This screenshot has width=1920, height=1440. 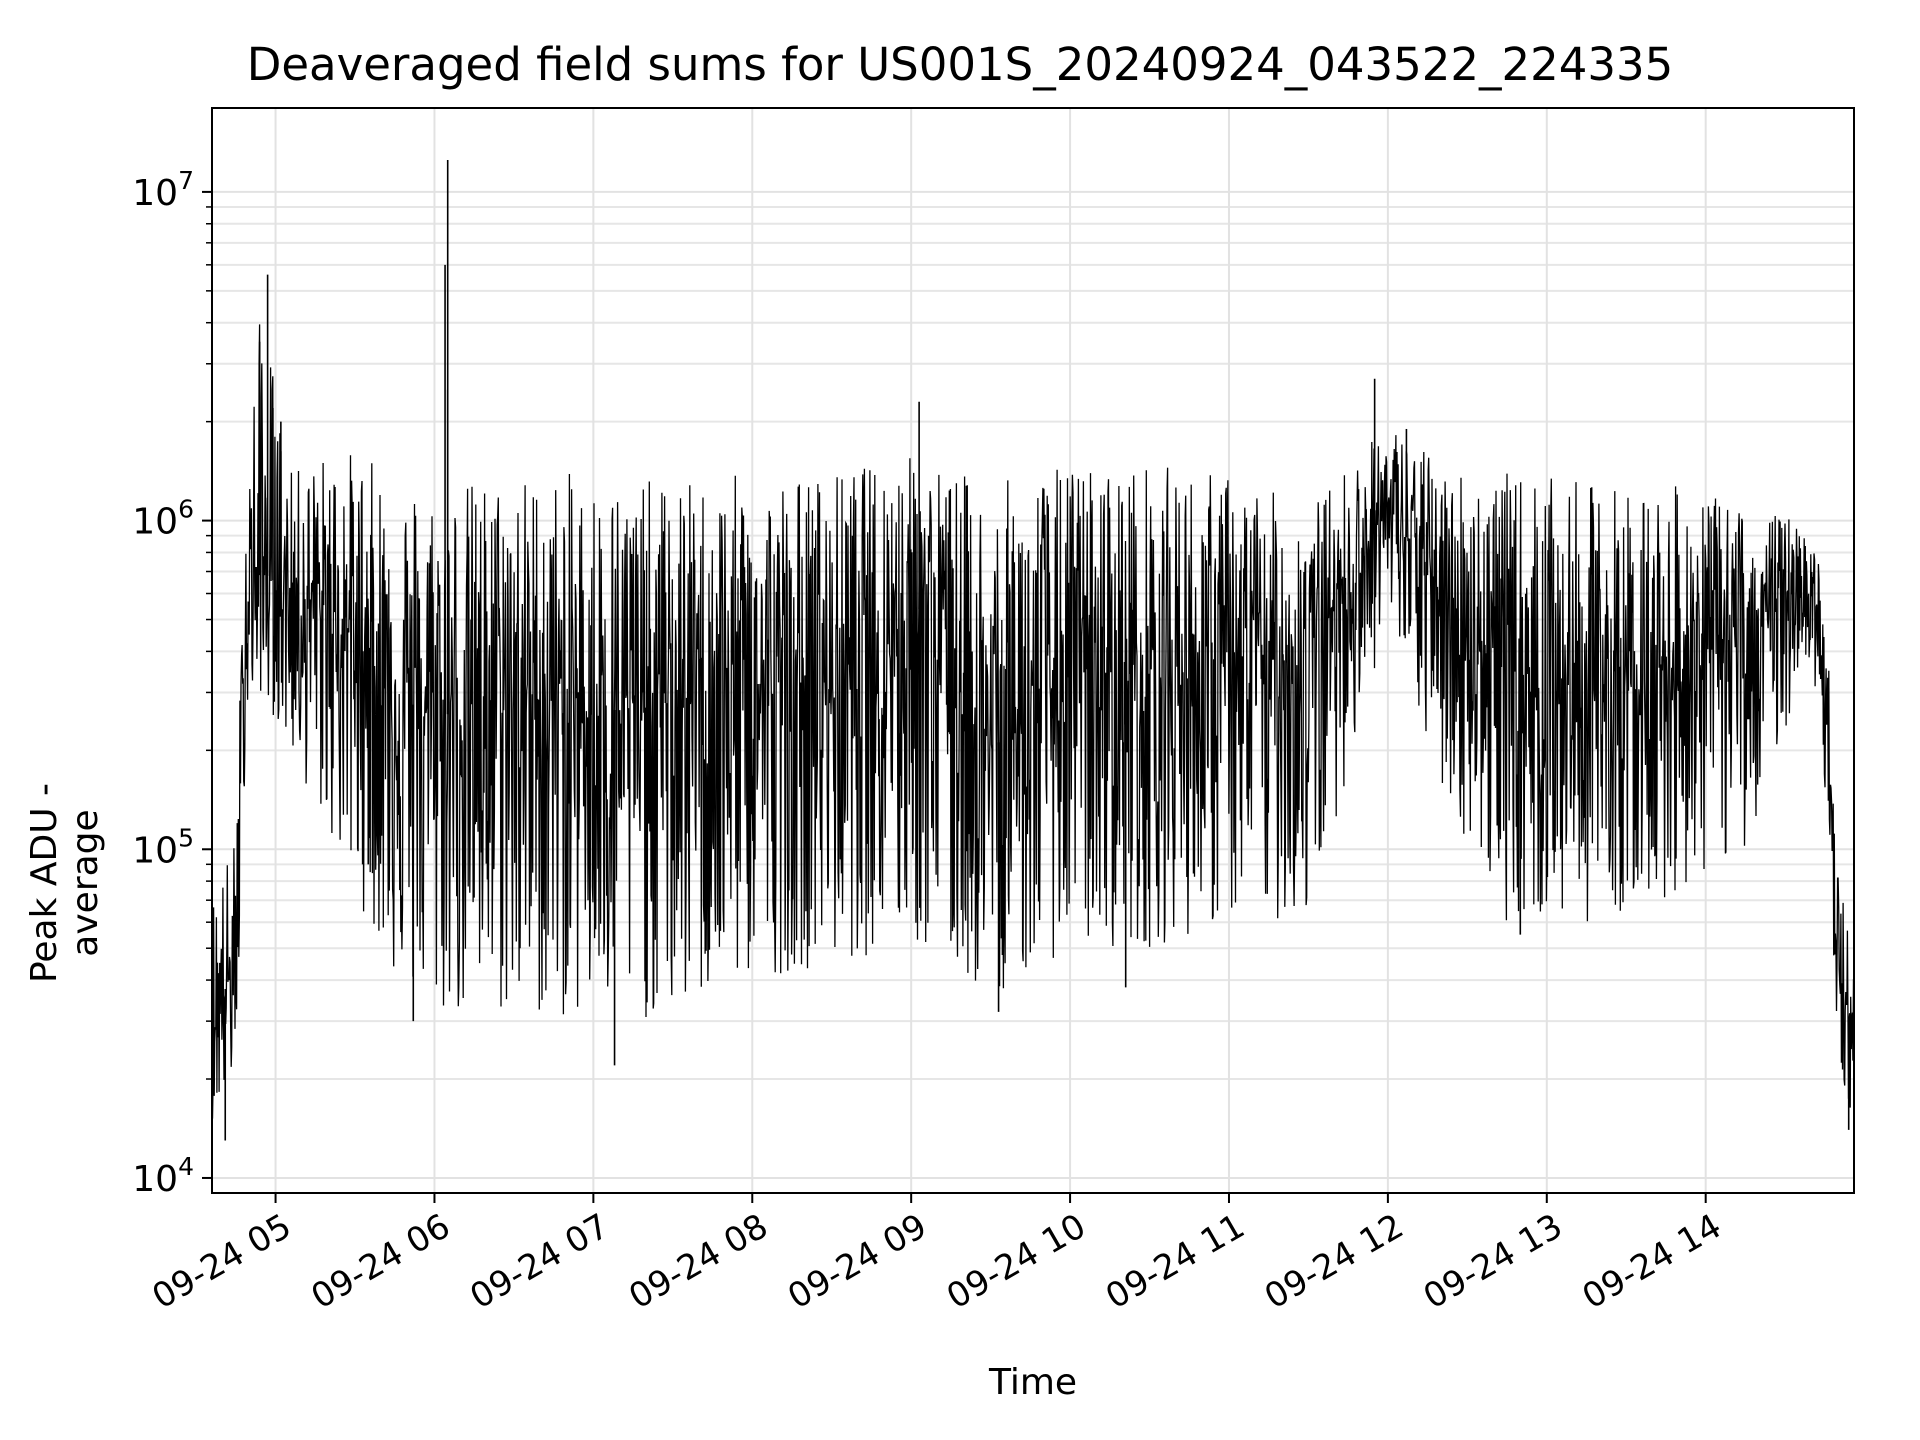 I want to click on x-tick-label: 09-24 10, so click(x=1016, y=1261).